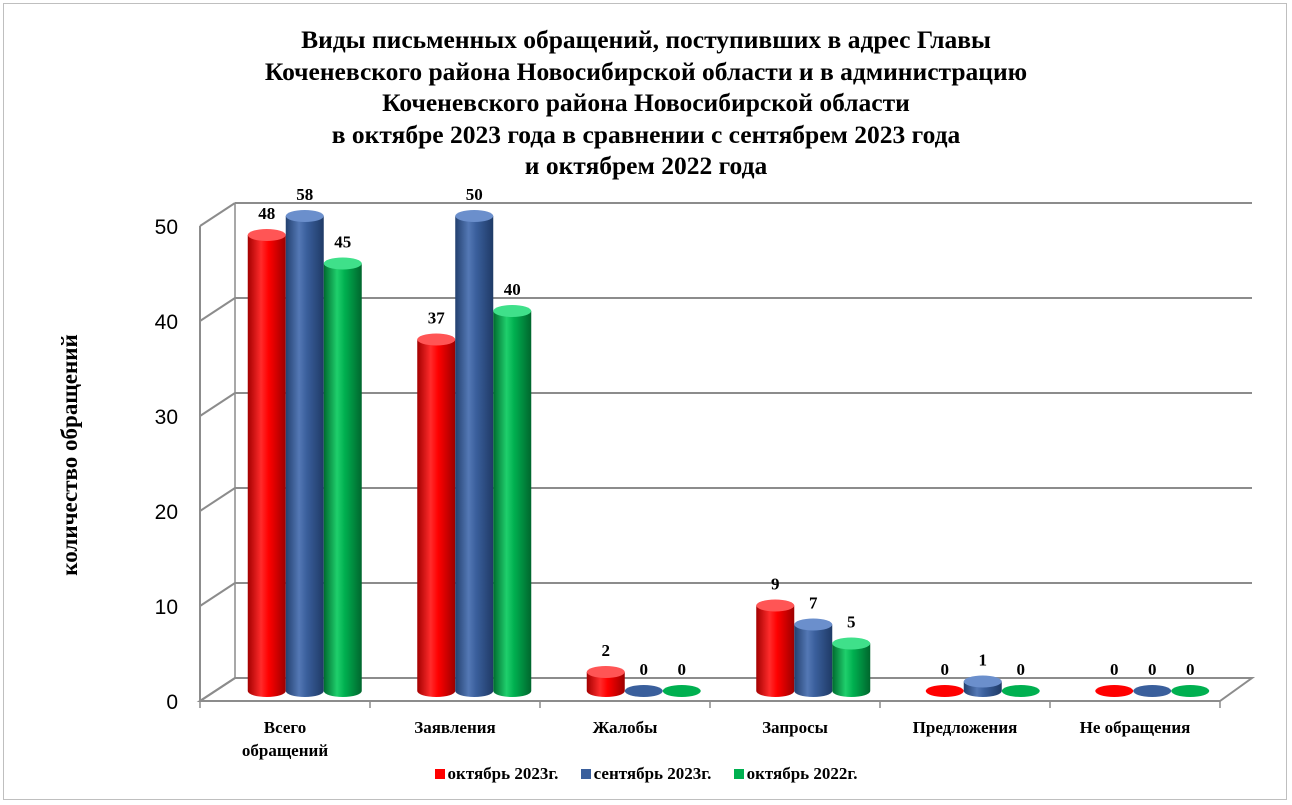 This screenshot has width=1292, height=805. What do you see at coordinates (625, 727) in the screenshot?
I see `x-tick-label: Жалобы` at bounding box center [625, 727].